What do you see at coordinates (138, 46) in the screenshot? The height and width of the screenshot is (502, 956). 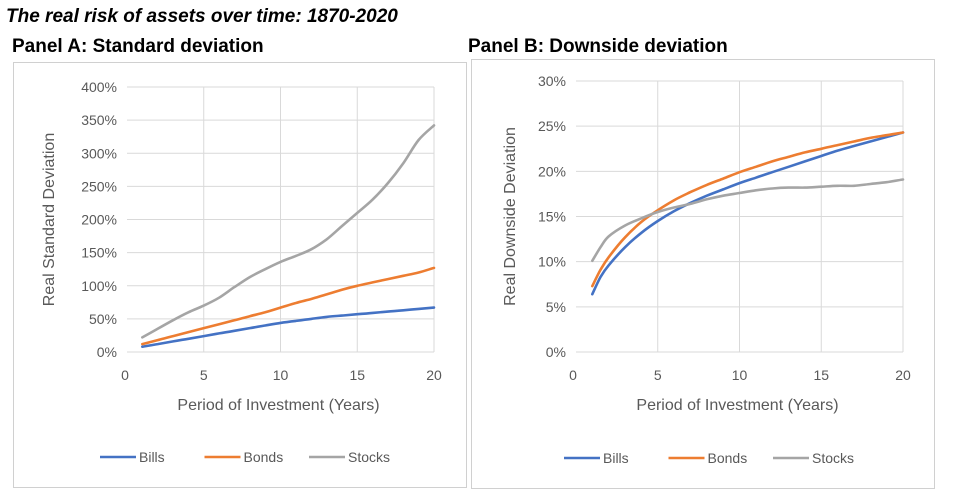 I see `panel-a-title: Panel A: Standard deviation` at bounding box center [138, 46].